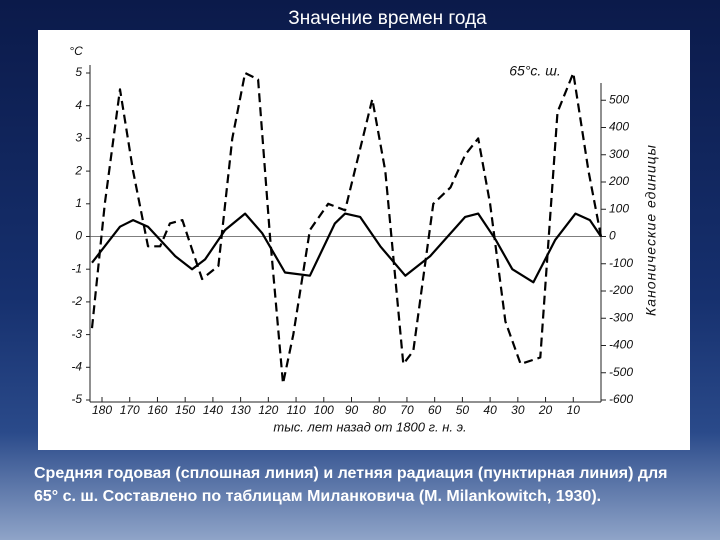 The width and height of the screenshot is (720, 540). I want to click on x-tick-label: 140, so click(213, 410).